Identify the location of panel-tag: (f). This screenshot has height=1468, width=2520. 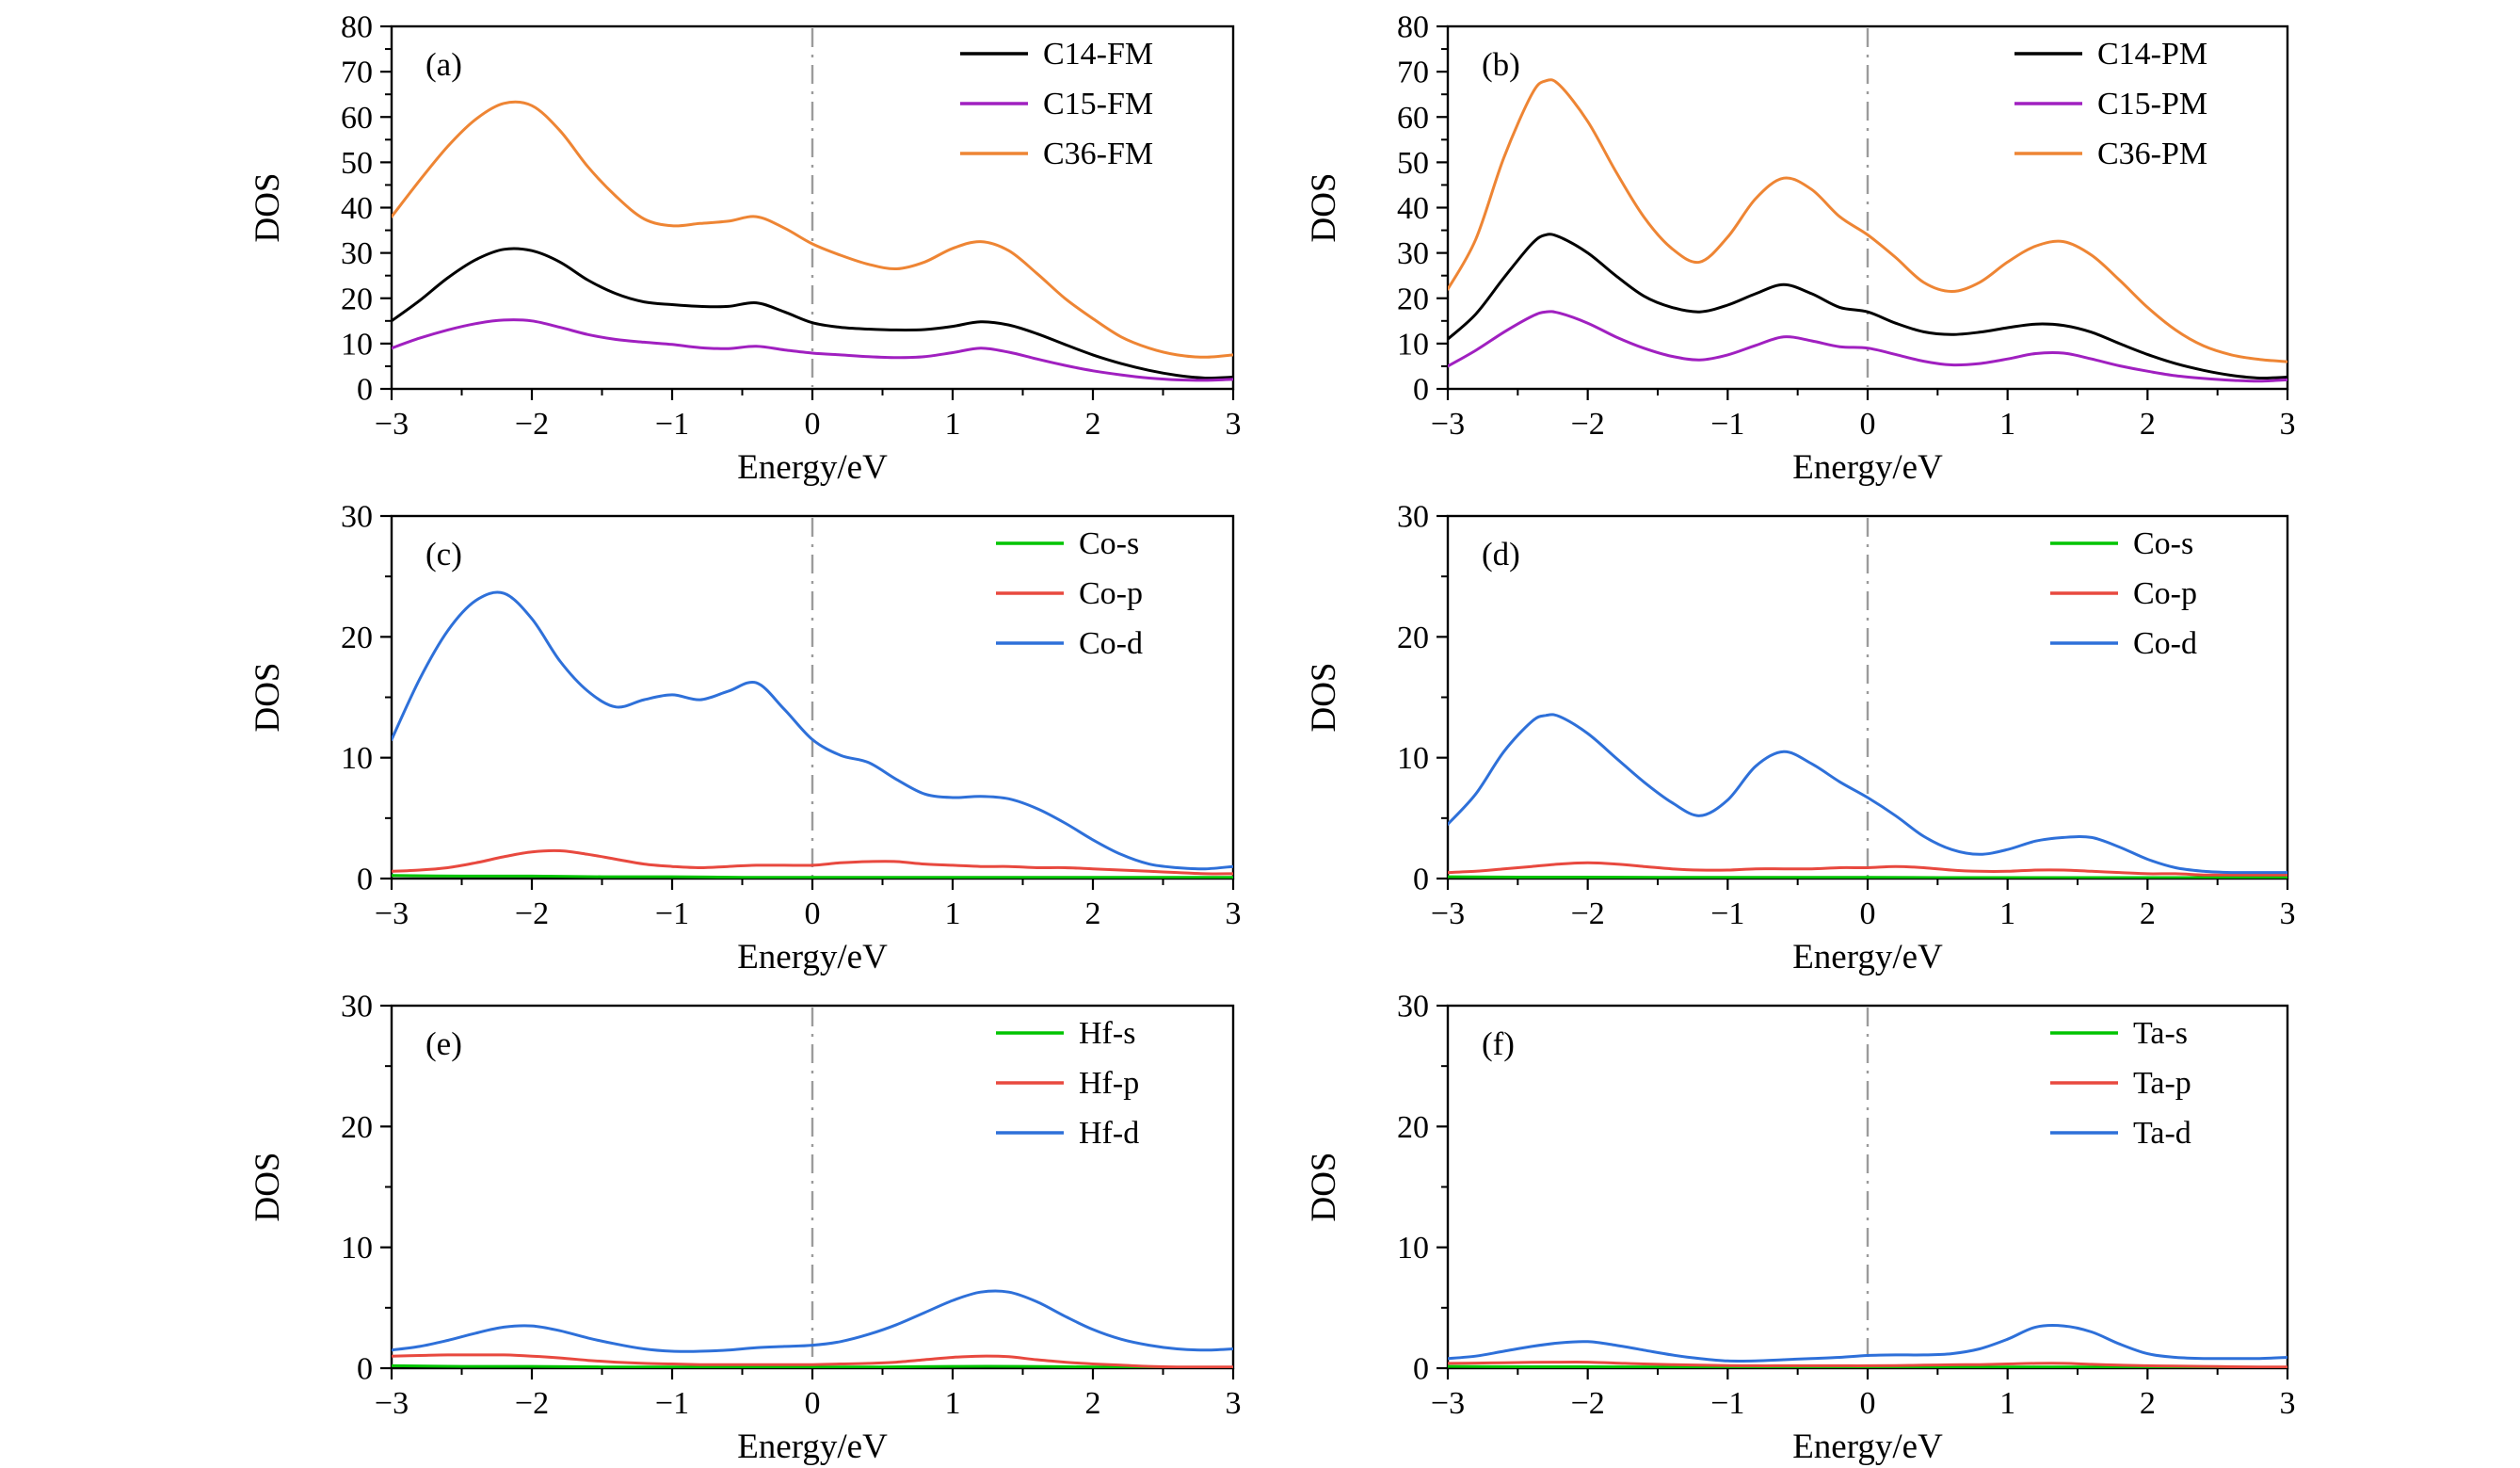
(1498, 1043).